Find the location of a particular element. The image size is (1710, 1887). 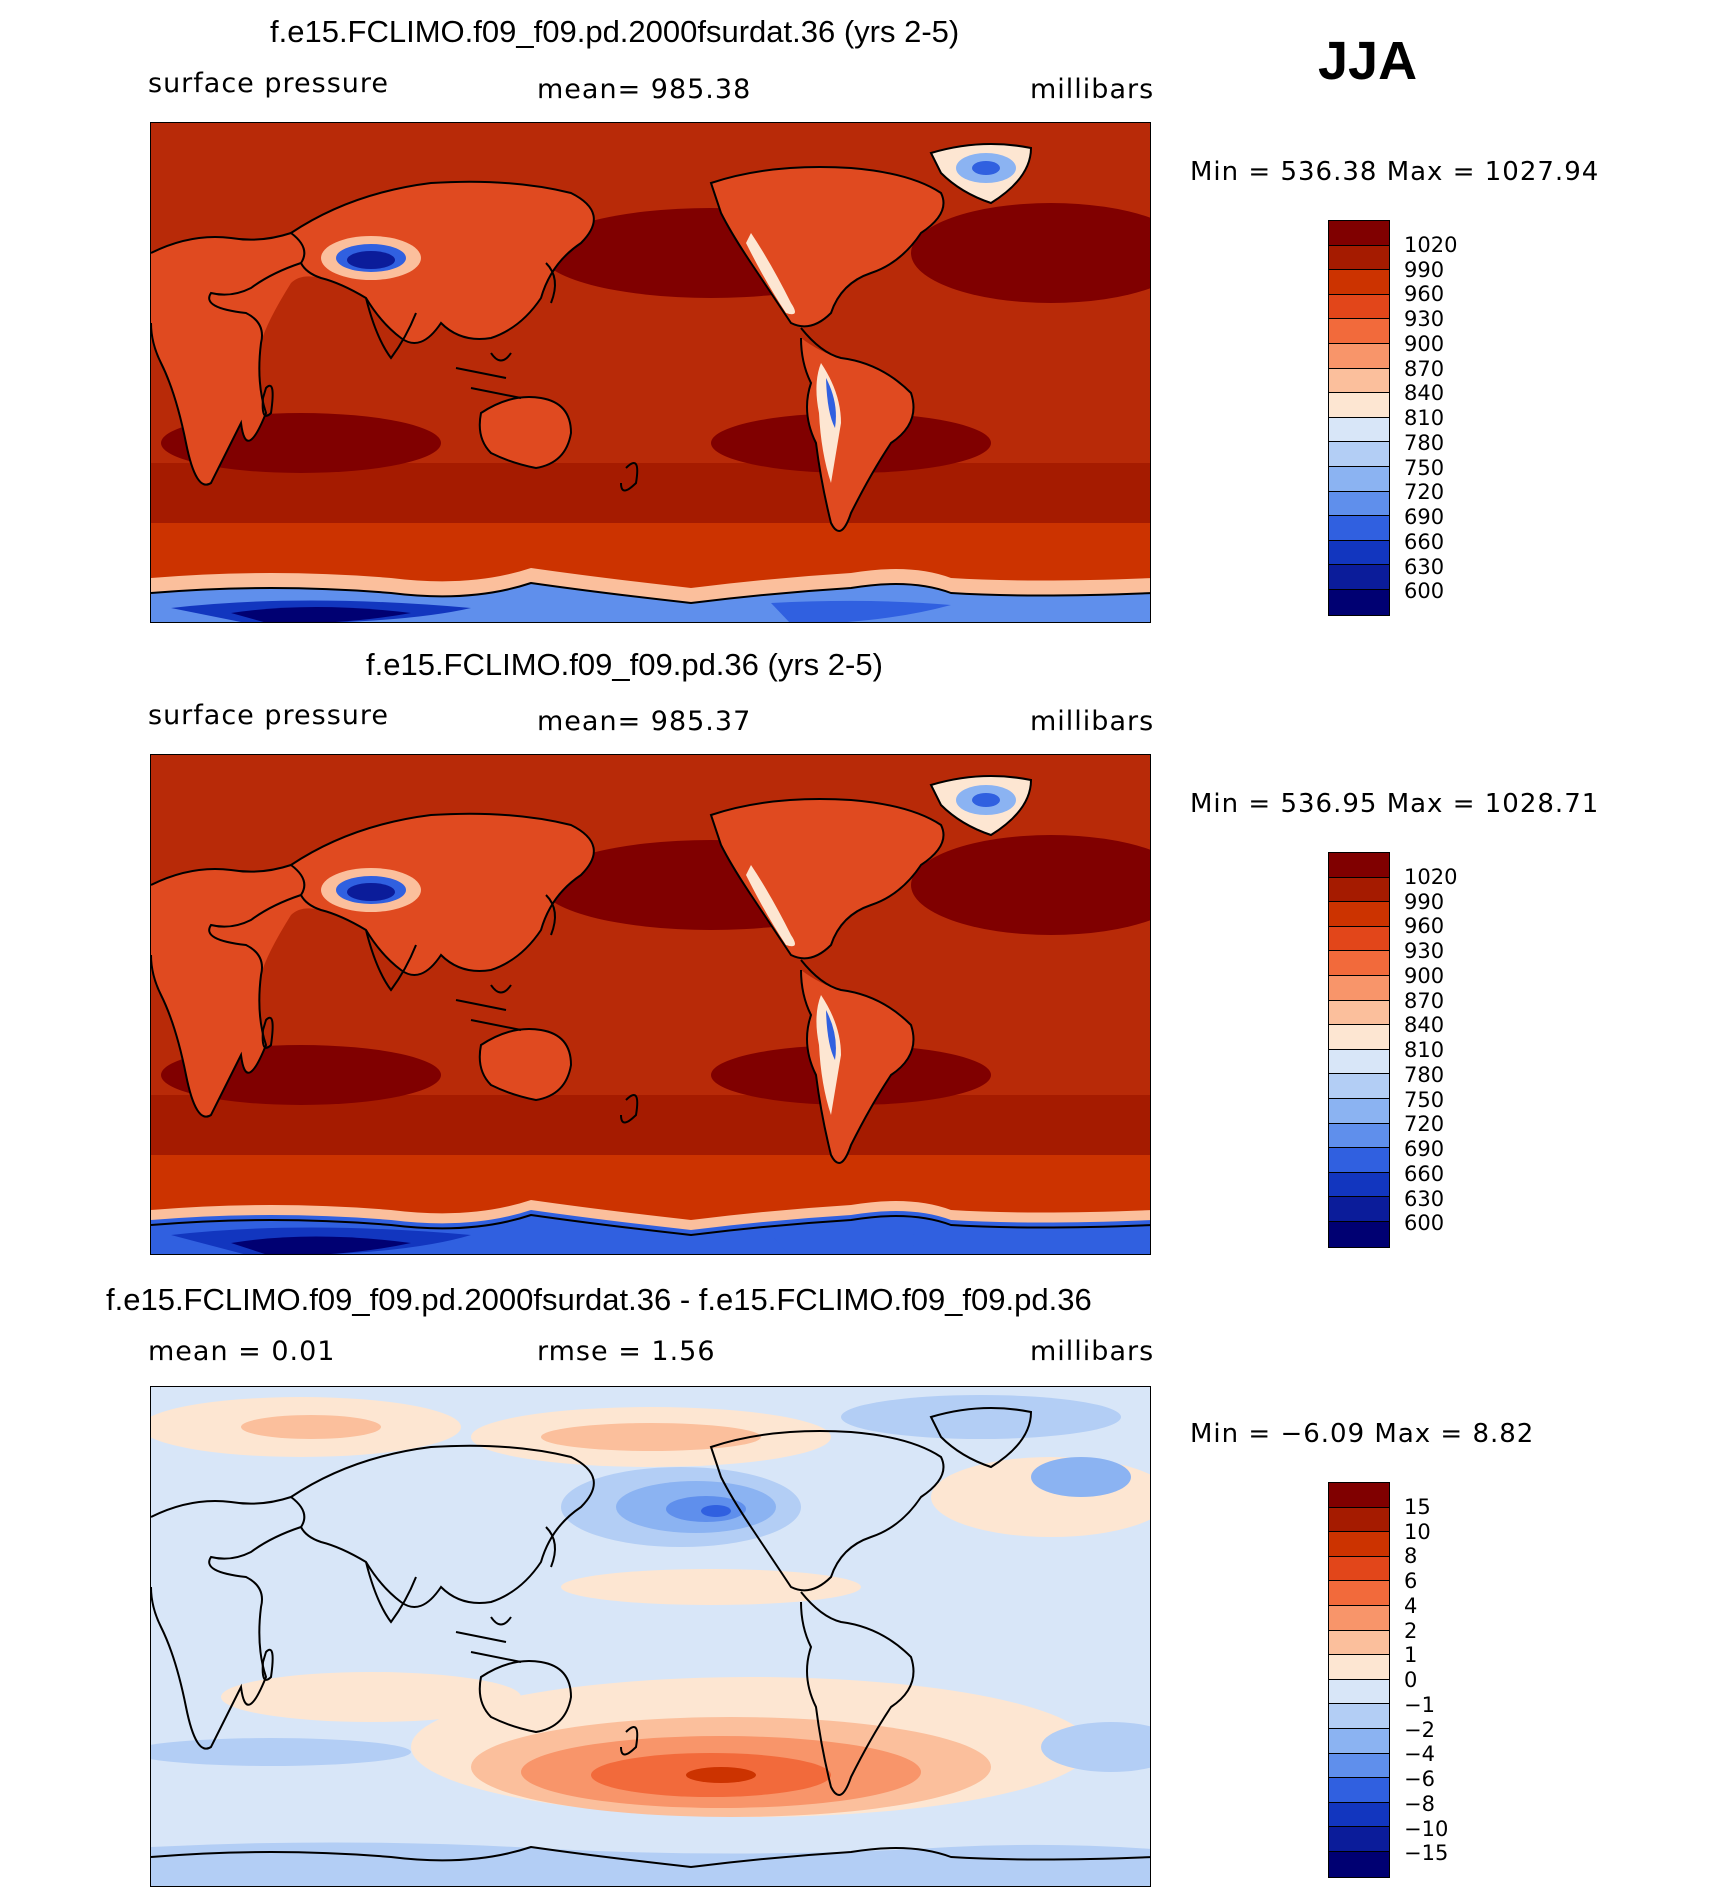

colorbar-tick-label: −15 is located at coordinates (1426, 1853).